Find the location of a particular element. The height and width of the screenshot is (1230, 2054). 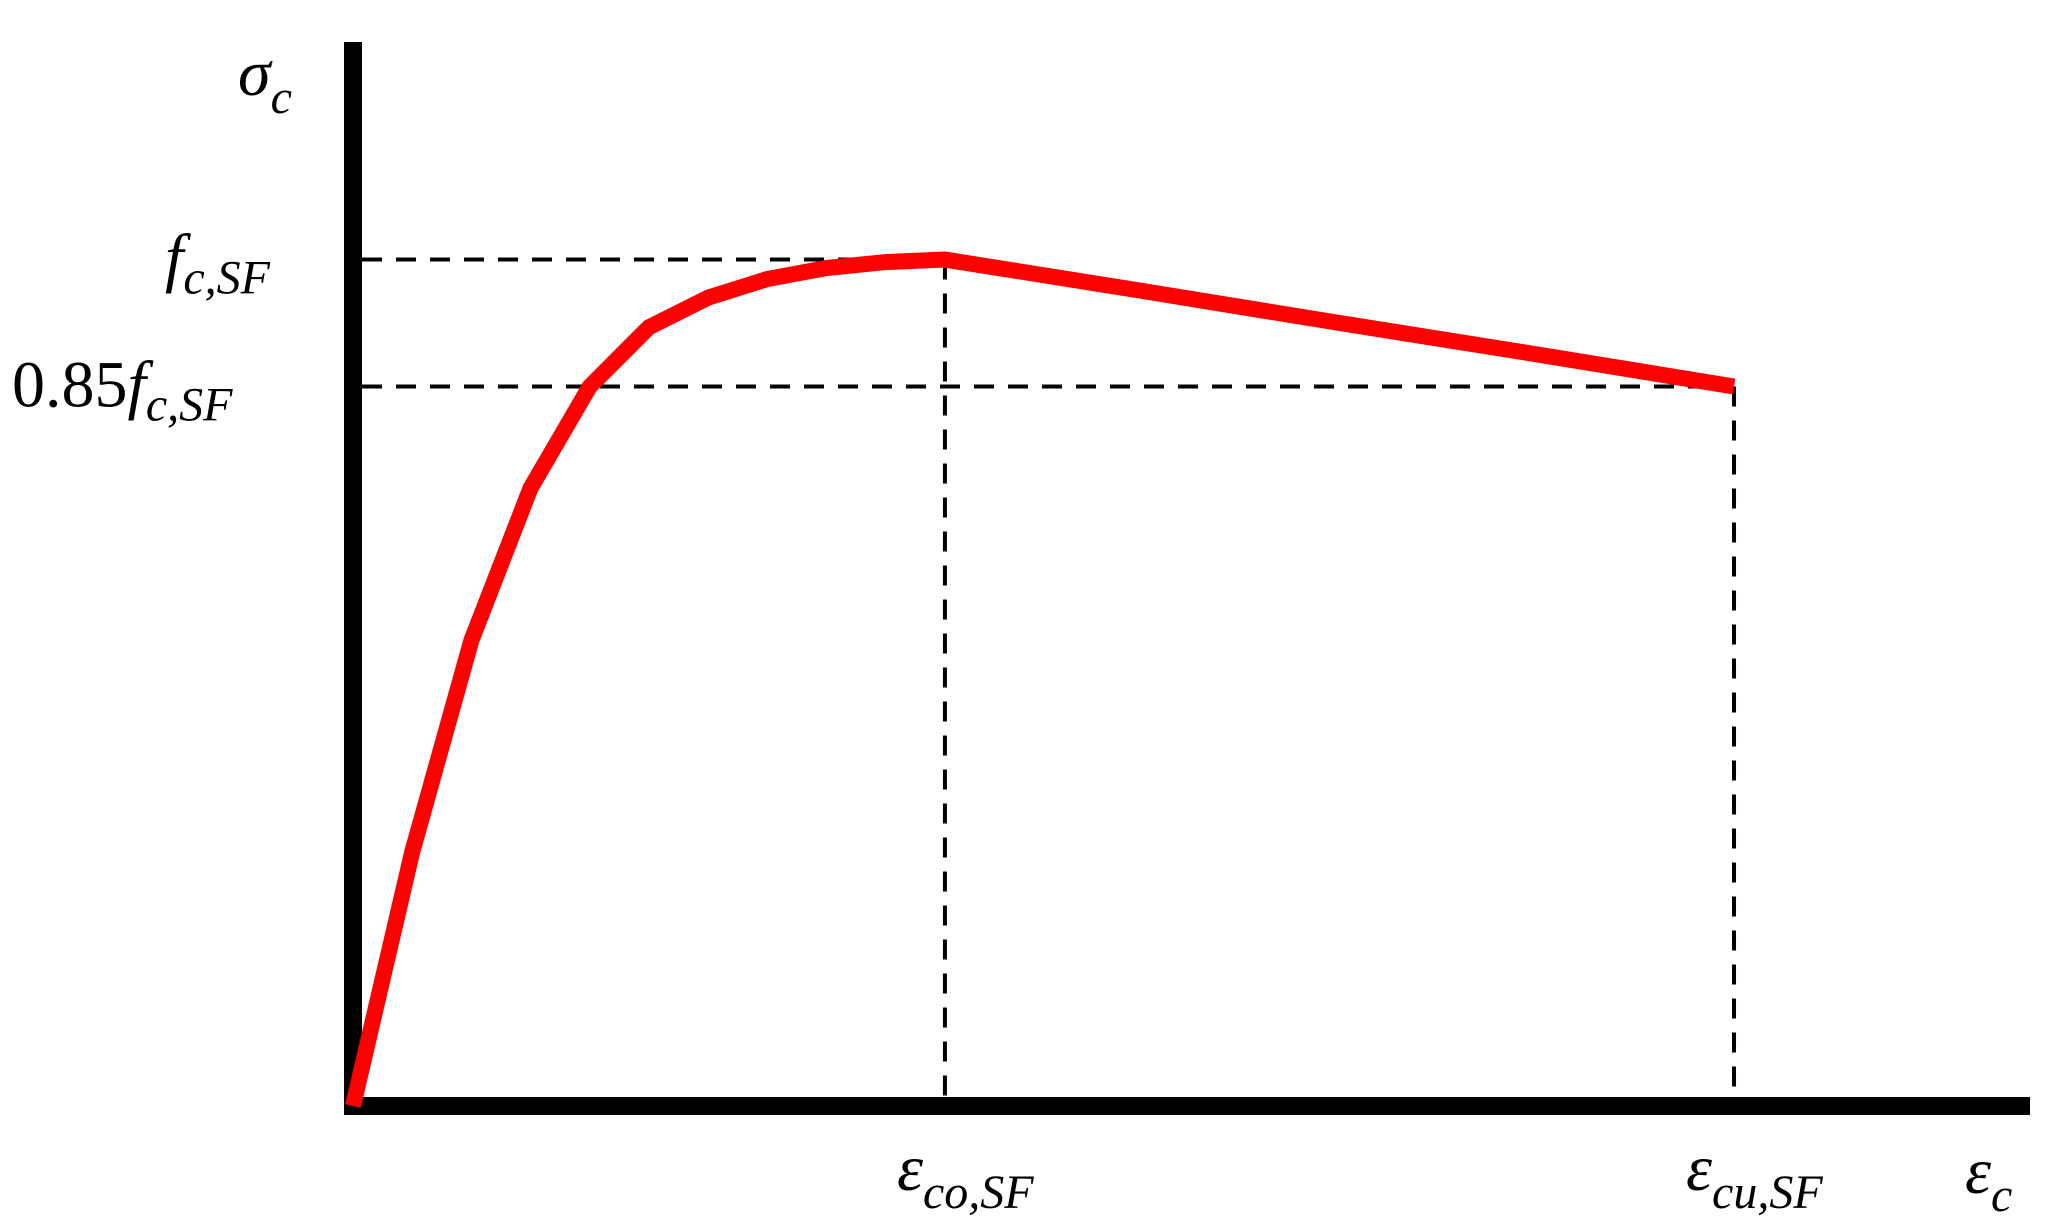

x-tick-label-eco-main: ε is located at coordinates (910, 1168).